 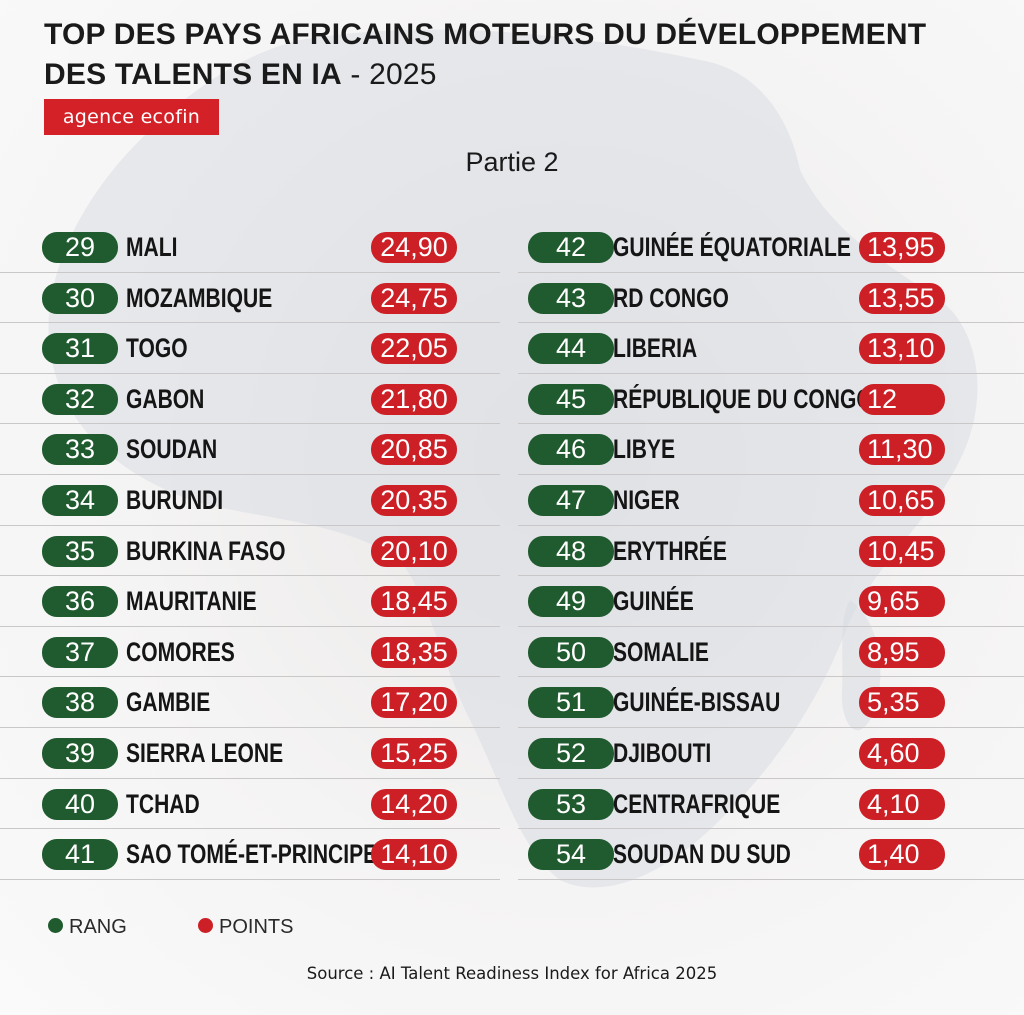 What do you see at coordinates (893, 803) in the screenshot?
I see `points-value: 4,10` at bounding box center [893, 803].